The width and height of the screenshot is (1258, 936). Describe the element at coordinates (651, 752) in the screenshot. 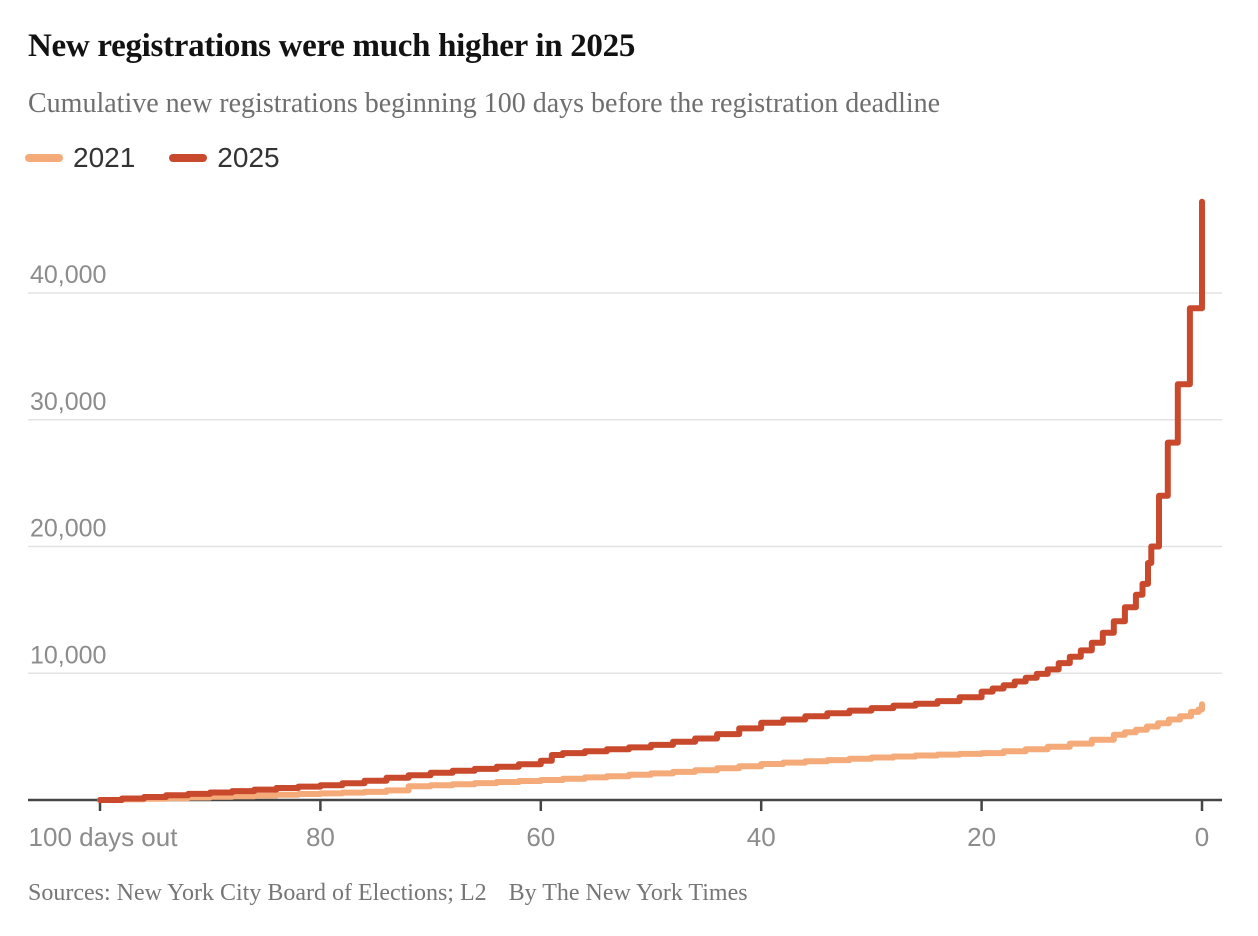

I see `series-line-2021` at that location.